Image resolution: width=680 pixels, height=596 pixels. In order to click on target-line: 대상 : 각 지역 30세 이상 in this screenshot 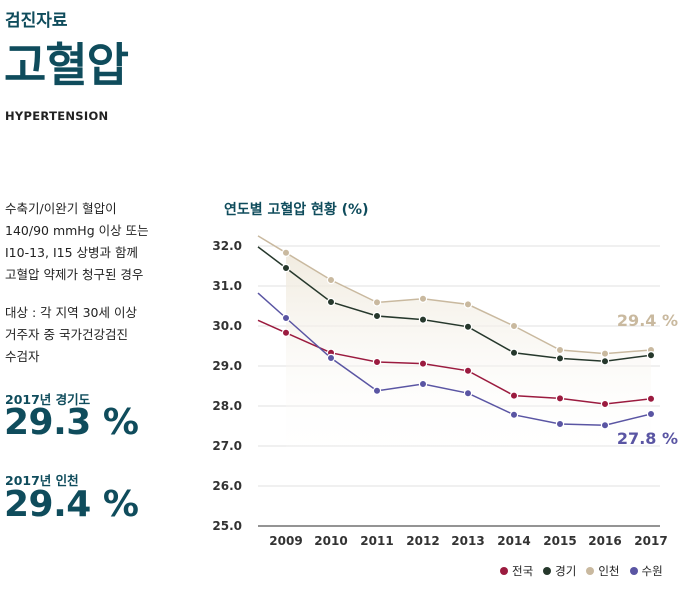, I will do `click(71, 312)`.